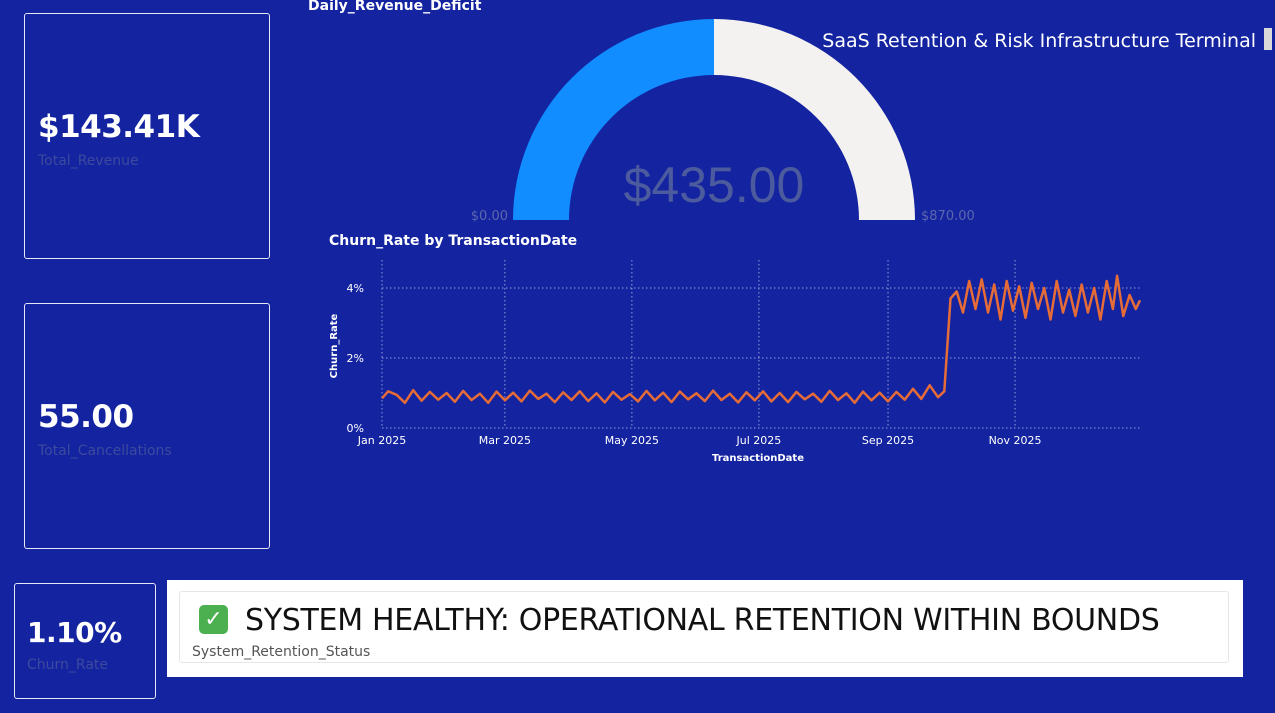  What do you see at coordinates (355, 288) in the screenshot?
I see `y-tick-label: 4%` at bounding box center [355, 288].